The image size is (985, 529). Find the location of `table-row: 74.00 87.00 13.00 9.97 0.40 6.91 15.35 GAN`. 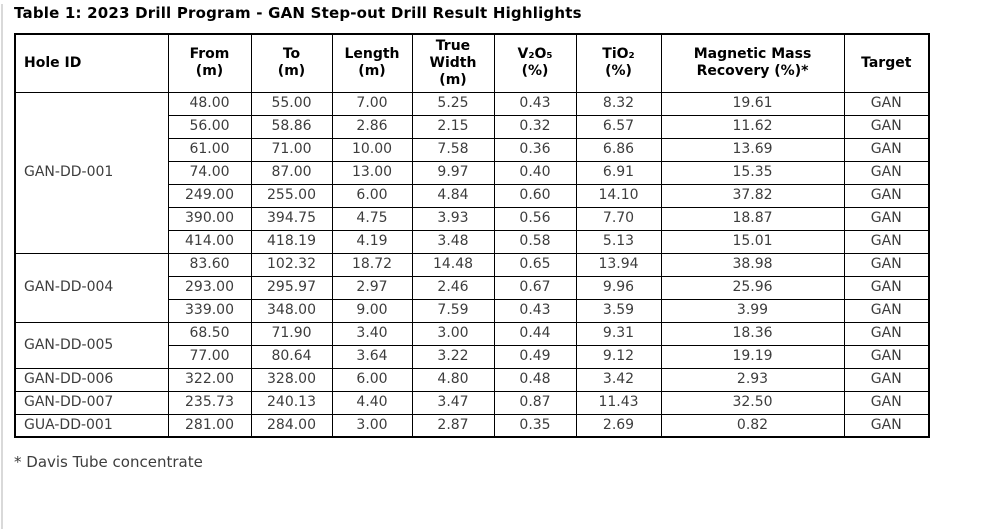

table-row: 74.00 87.00 13.00 9.97 0.40 6.91 15.35 GAN is located at coordinates (472, 172).